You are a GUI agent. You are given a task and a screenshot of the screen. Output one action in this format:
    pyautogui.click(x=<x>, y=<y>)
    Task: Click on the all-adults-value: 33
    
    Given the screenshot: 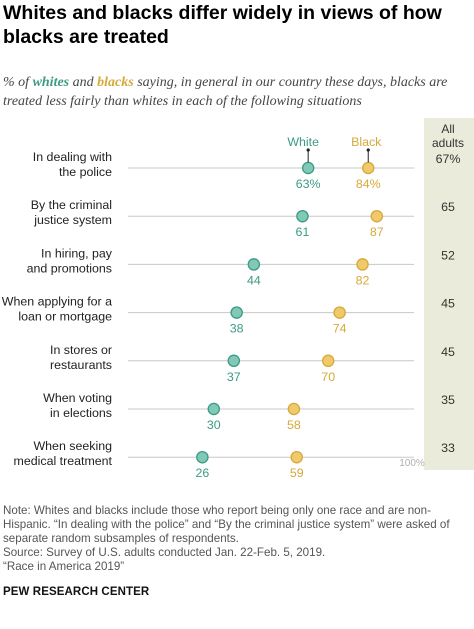 What is the action you would take?
    pyautogui.click(x=448, y=448)
    